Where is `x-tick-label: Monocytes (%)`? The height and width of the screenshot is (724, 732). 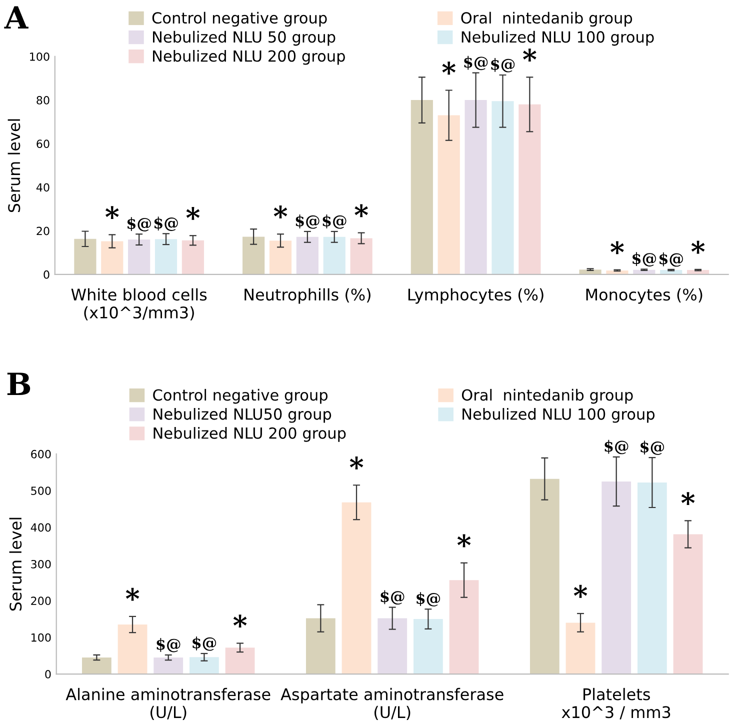 x-tick-label: Monocytes (%) is located at coordinates (644, 296).